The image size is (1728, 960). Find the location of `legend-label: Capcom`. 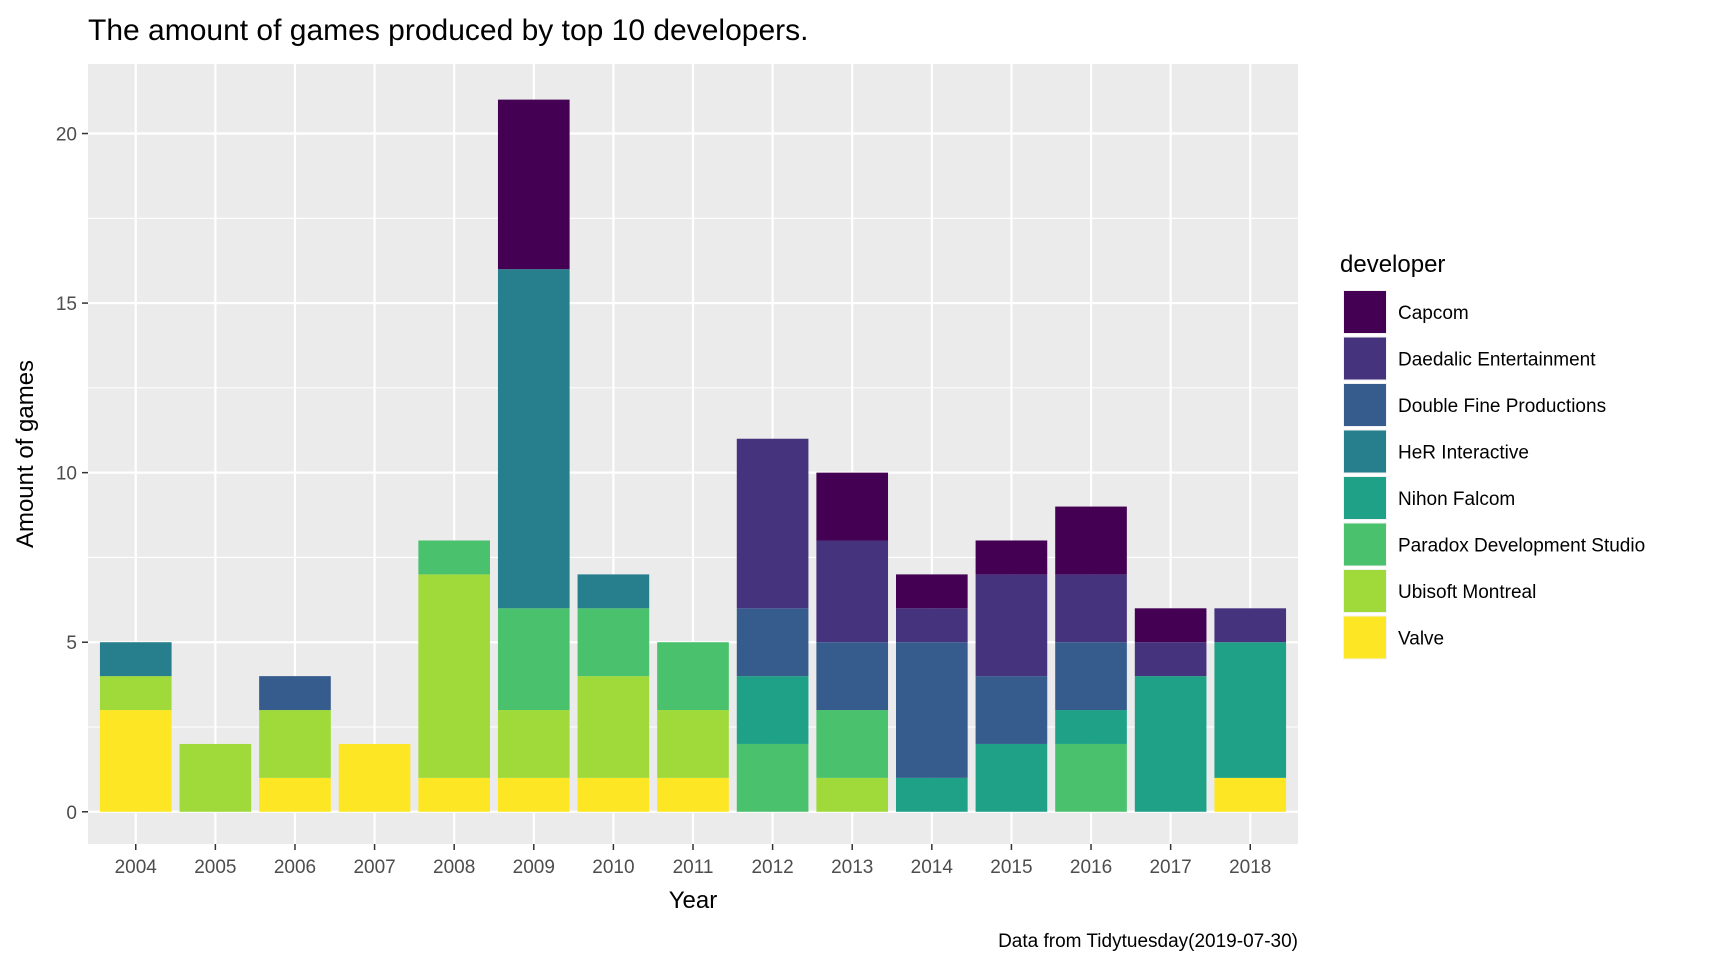

legend-label: Capcom is located at coordinates (1433, 313).